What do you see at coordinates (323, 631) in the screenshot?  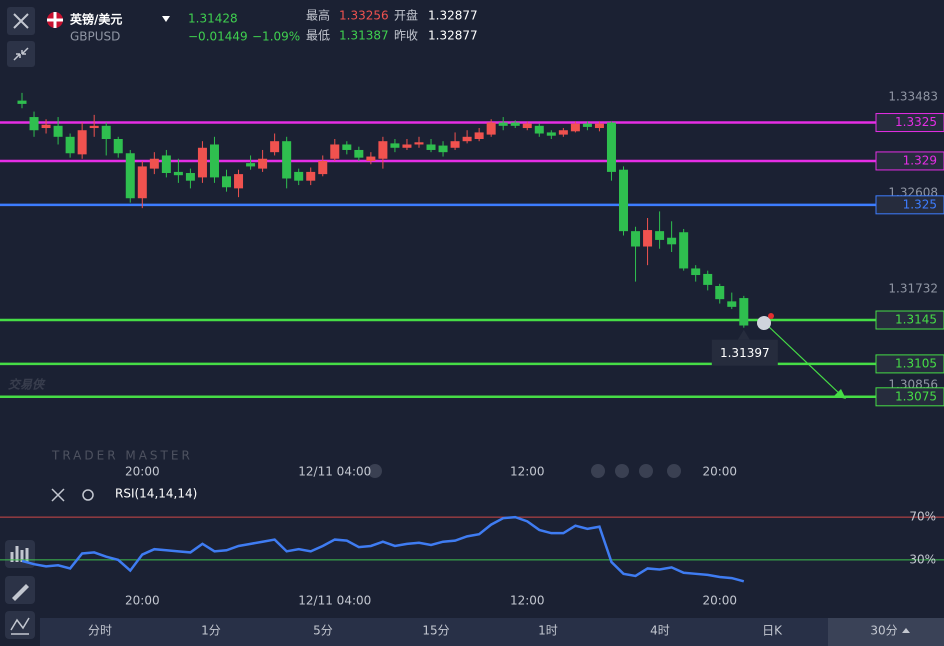 I see `period-tab: 5分` at bounding box center [323, 631].